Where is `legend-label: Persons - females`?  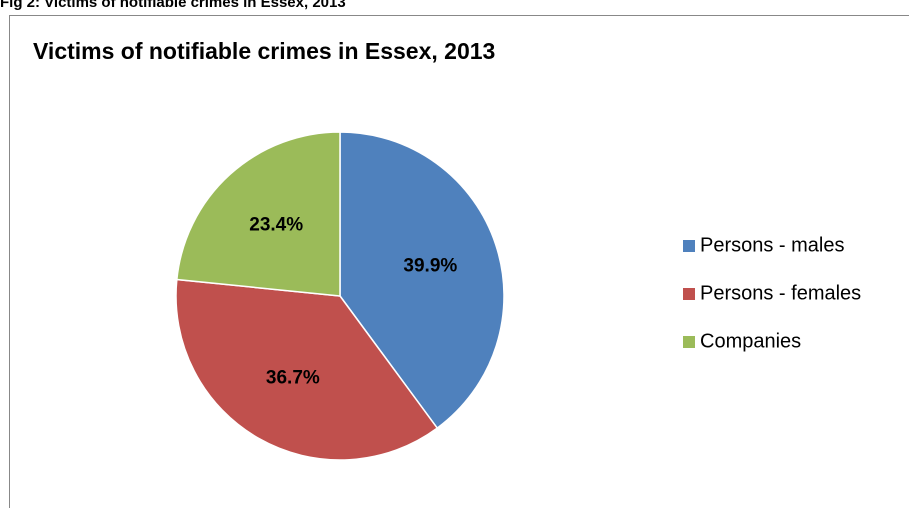 legend-label: Persons - females is located at coordinates (780, 293).